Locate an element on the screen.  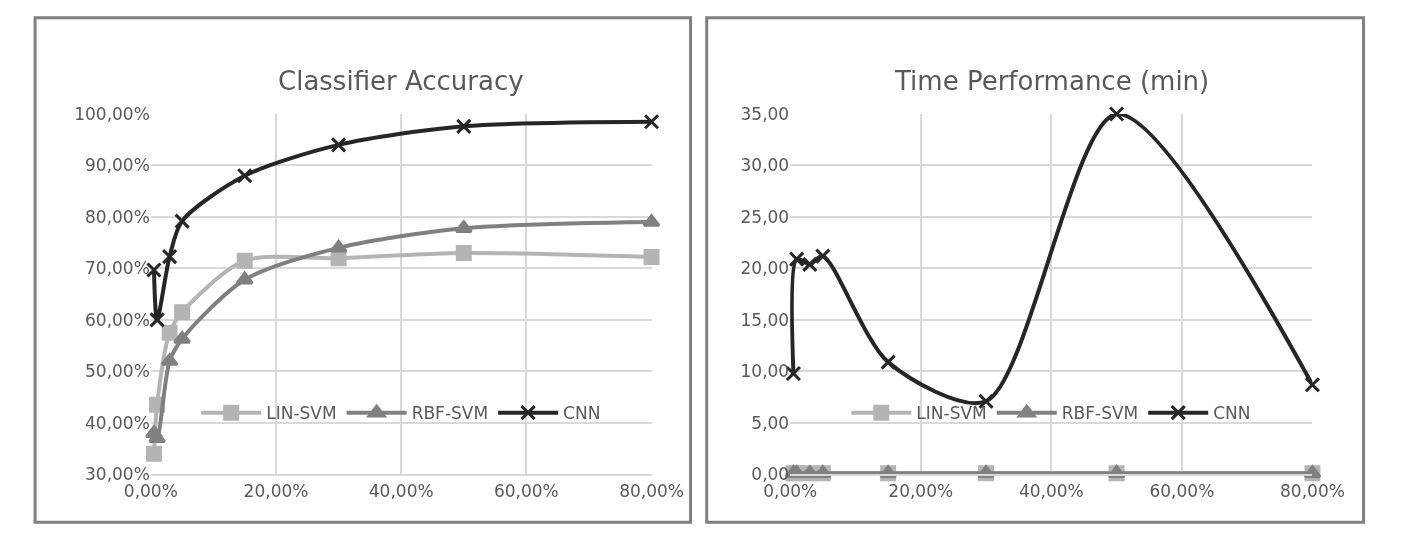
y-tick-label: 70,00% is located at coordinates (117, 268).